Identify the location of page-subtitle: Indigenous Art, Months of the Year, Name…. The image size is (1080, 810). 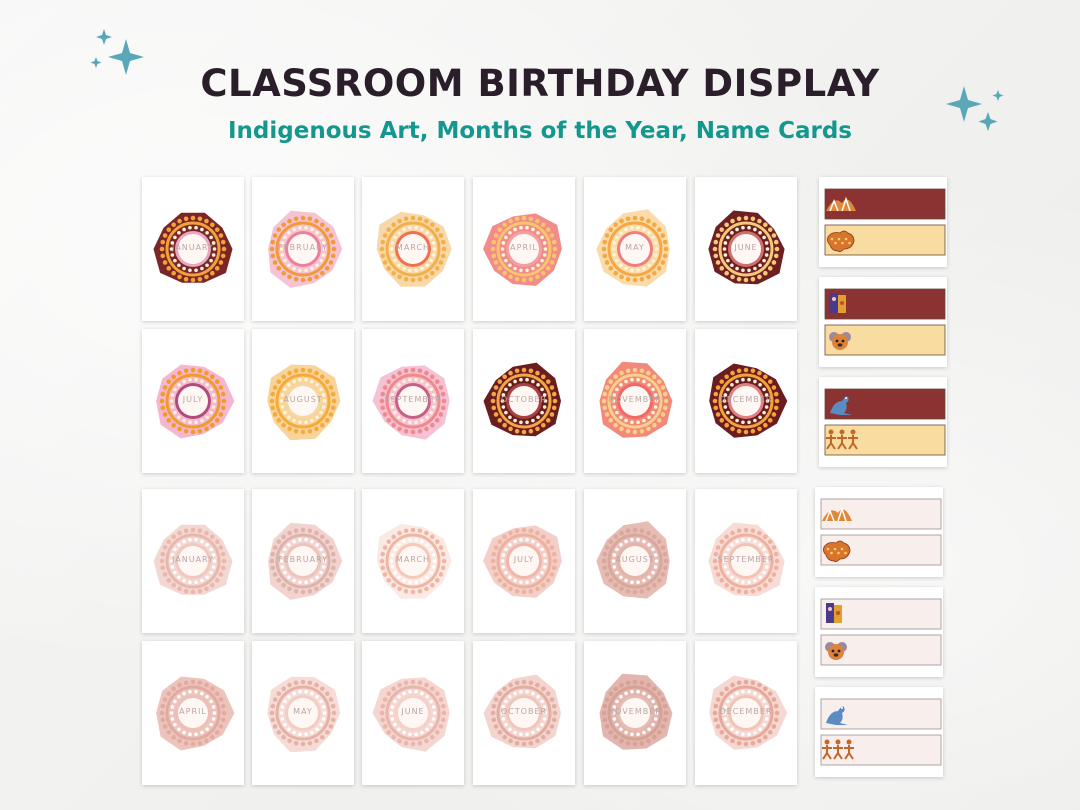
(540, 131).